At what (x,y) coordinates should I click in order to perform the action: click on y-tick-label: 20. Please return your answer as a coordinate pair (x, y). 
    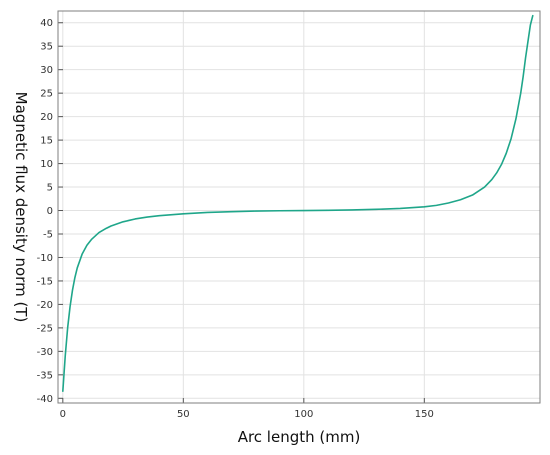
    Looking at the image, I should click on (46, 117).